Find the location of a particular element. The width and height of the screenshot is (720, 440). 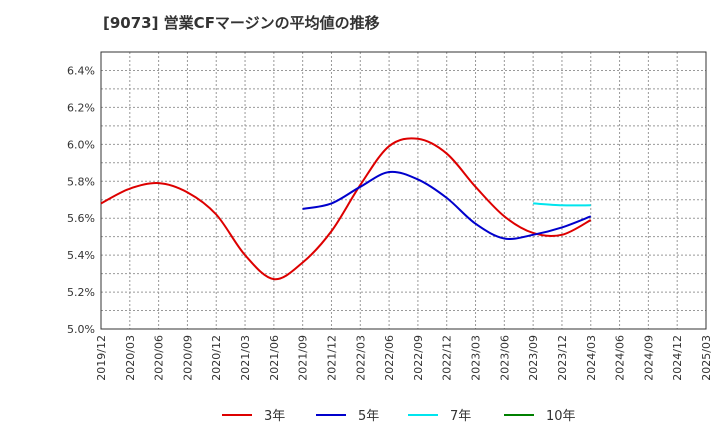

x-tick-label: 2024/03 is located at coordinates (591, 358).